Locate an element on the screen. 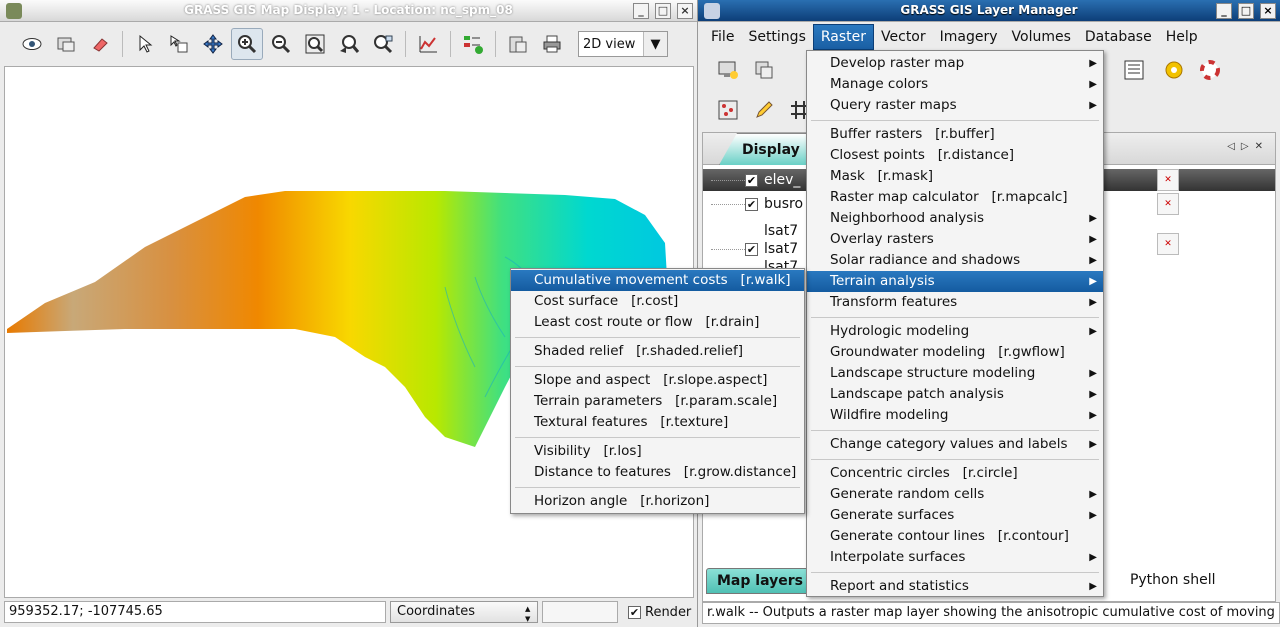 Image resolution: width=1280 pixels, height=627 pixels. menu-item: Change category values and labels ▶ is located at coordinates (955, 444).